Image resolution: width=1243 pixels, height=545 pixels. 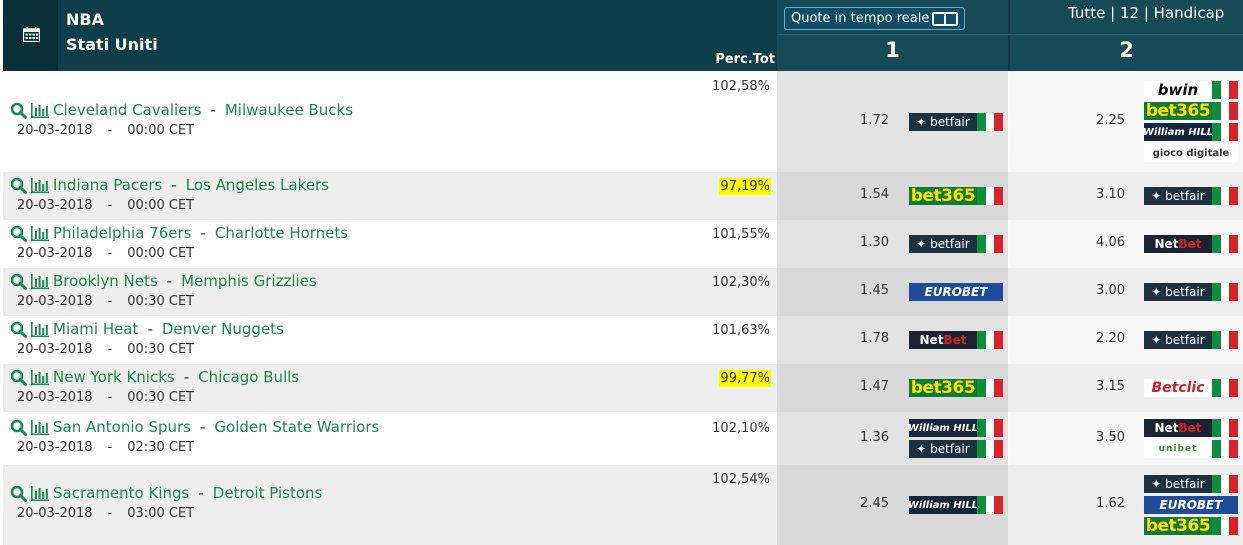 What do you see at coordinates (1191, 449) in the screenshot?
I see `bookmaker-unibet: unibet` at bounding box center [1191, 449].